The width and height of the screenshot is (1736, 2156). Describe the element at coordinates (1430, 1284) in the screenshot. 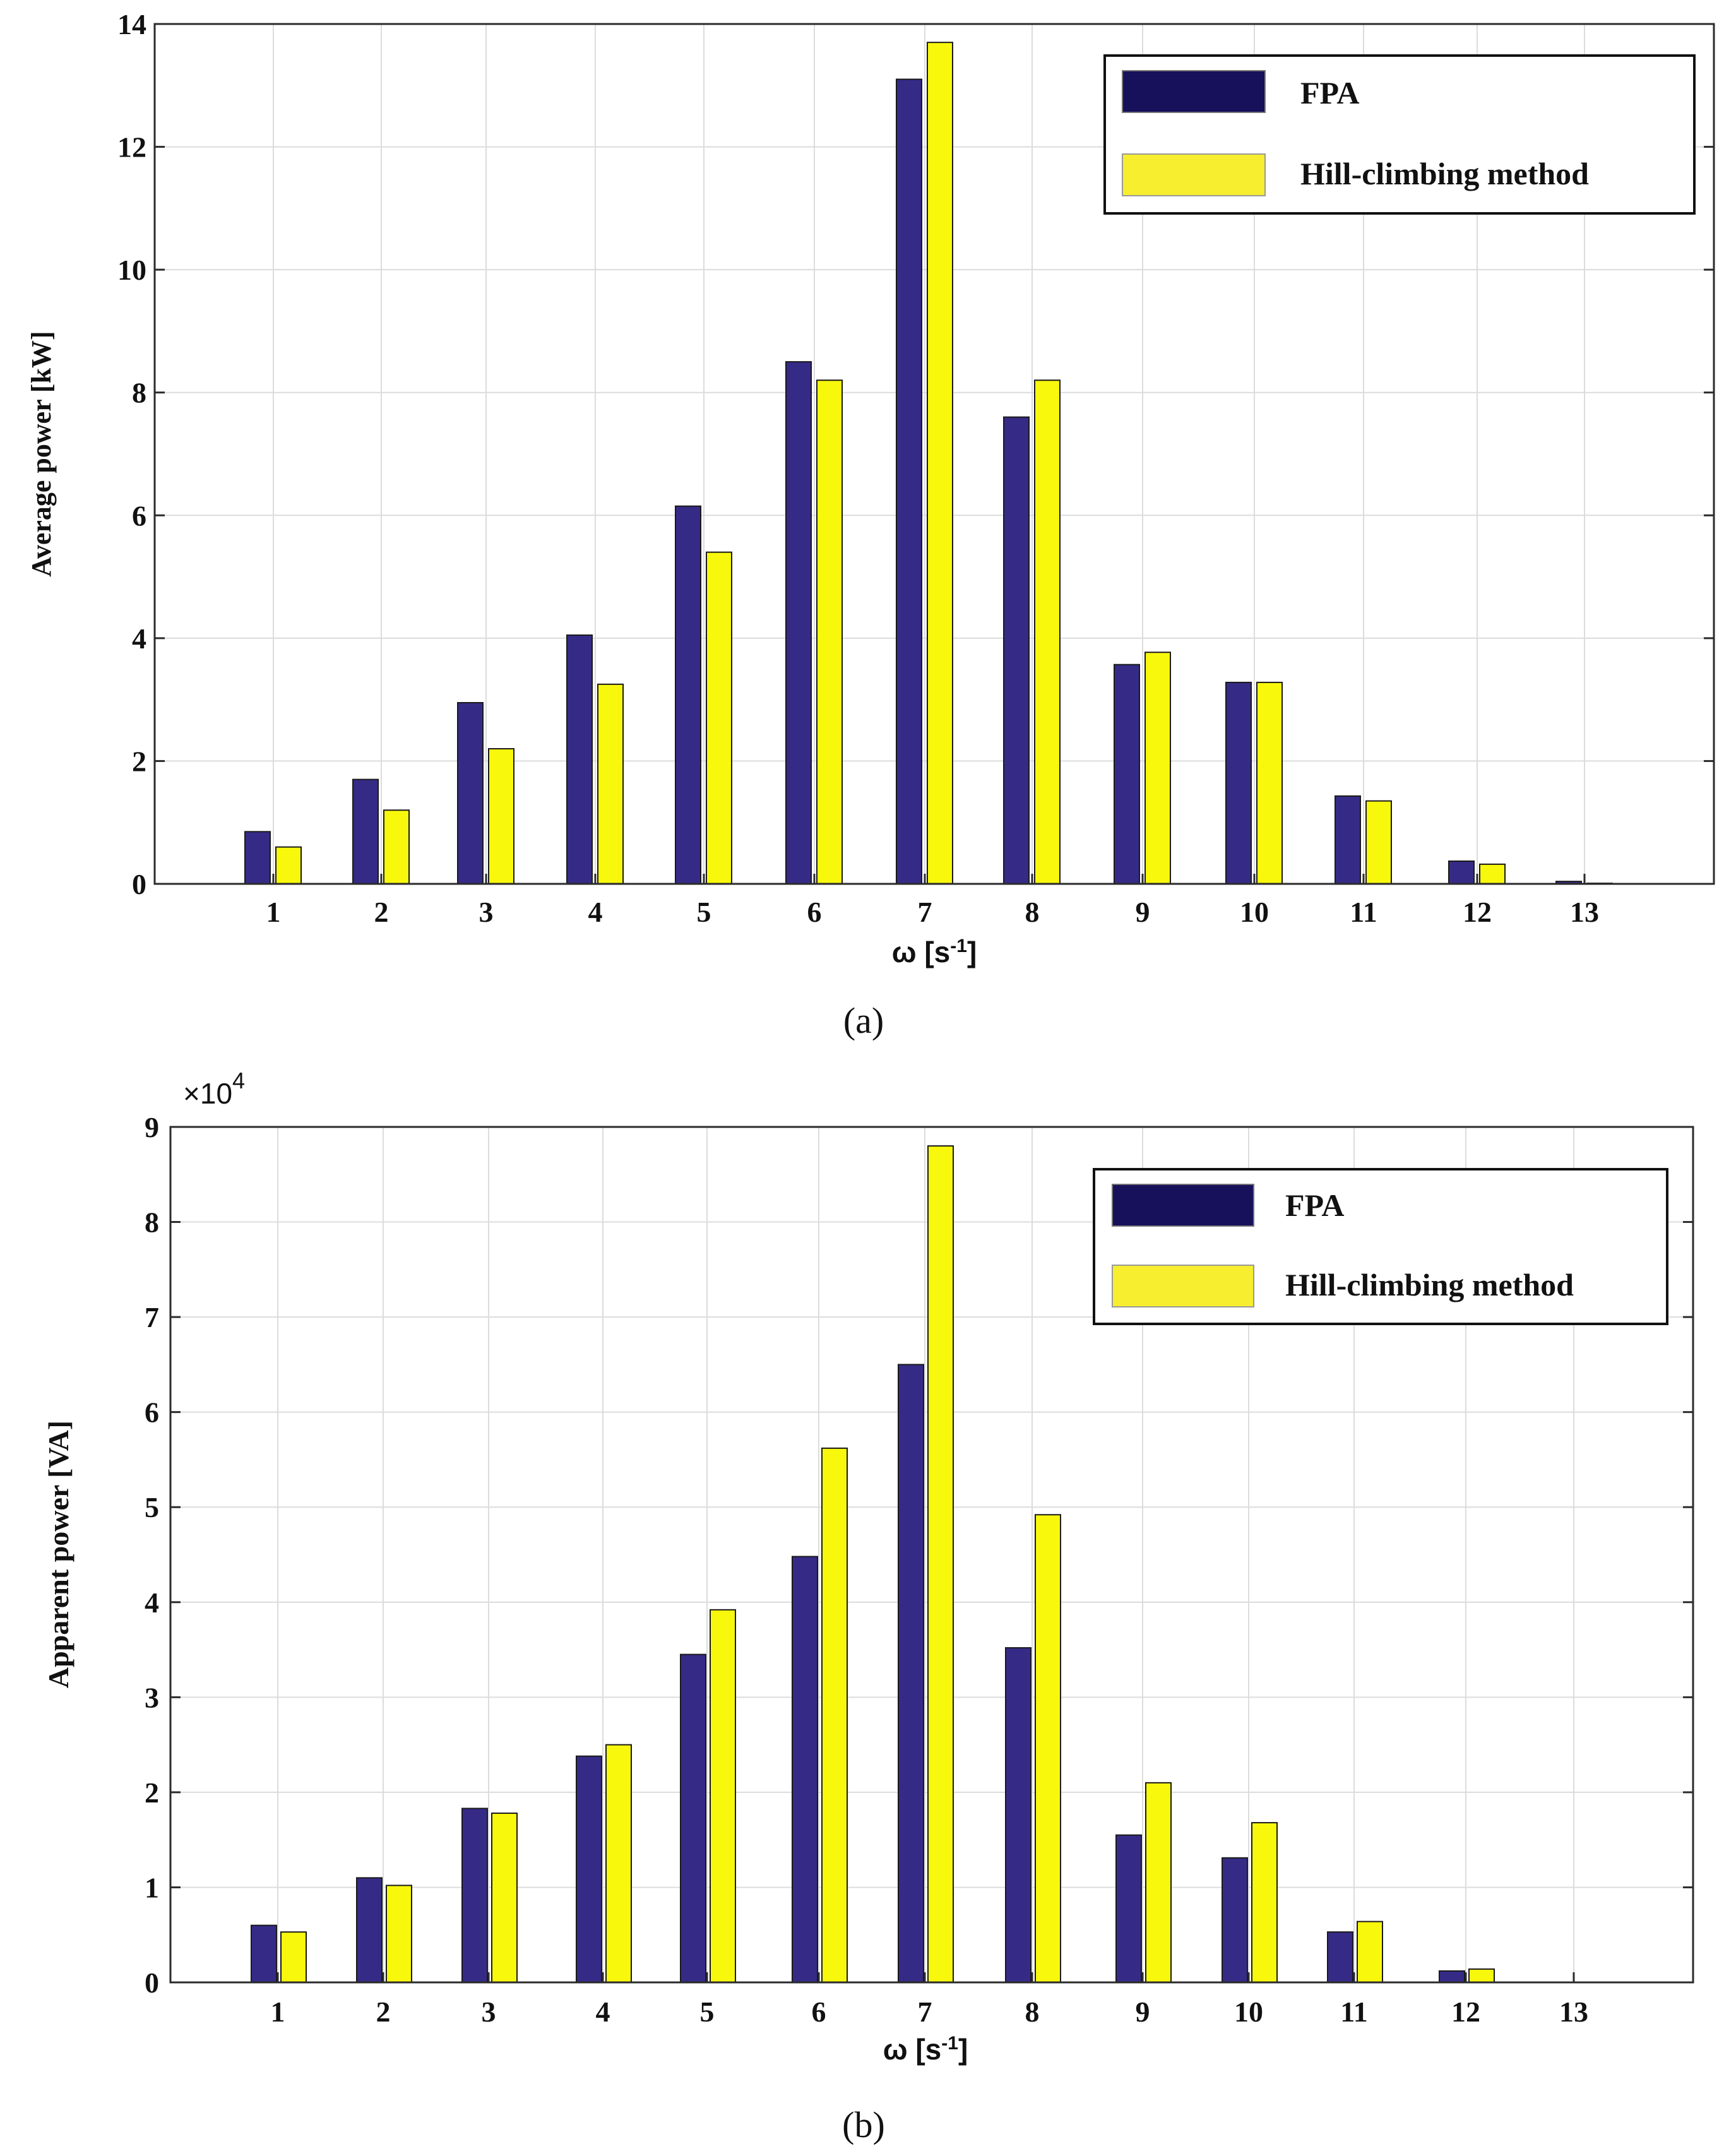

I see `legend-label-hill-climbing: Hill-climbing method` at that location.